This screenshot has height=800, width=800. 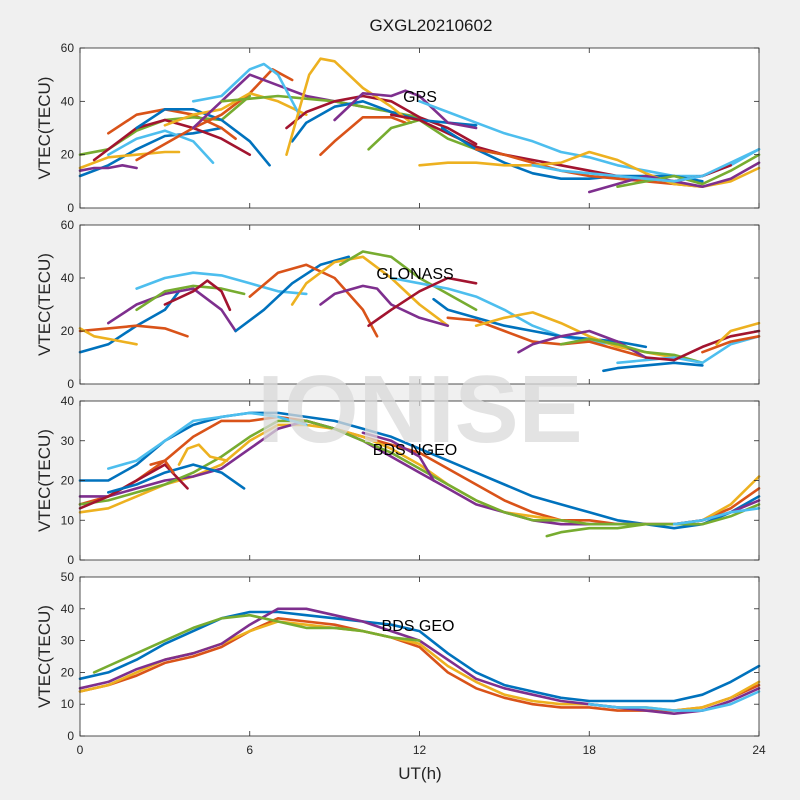 What do you see at coordinates (415, 450) in the screenshot?
I see `constellation-label: BDS NGEO` at bounding box center [415, 450].